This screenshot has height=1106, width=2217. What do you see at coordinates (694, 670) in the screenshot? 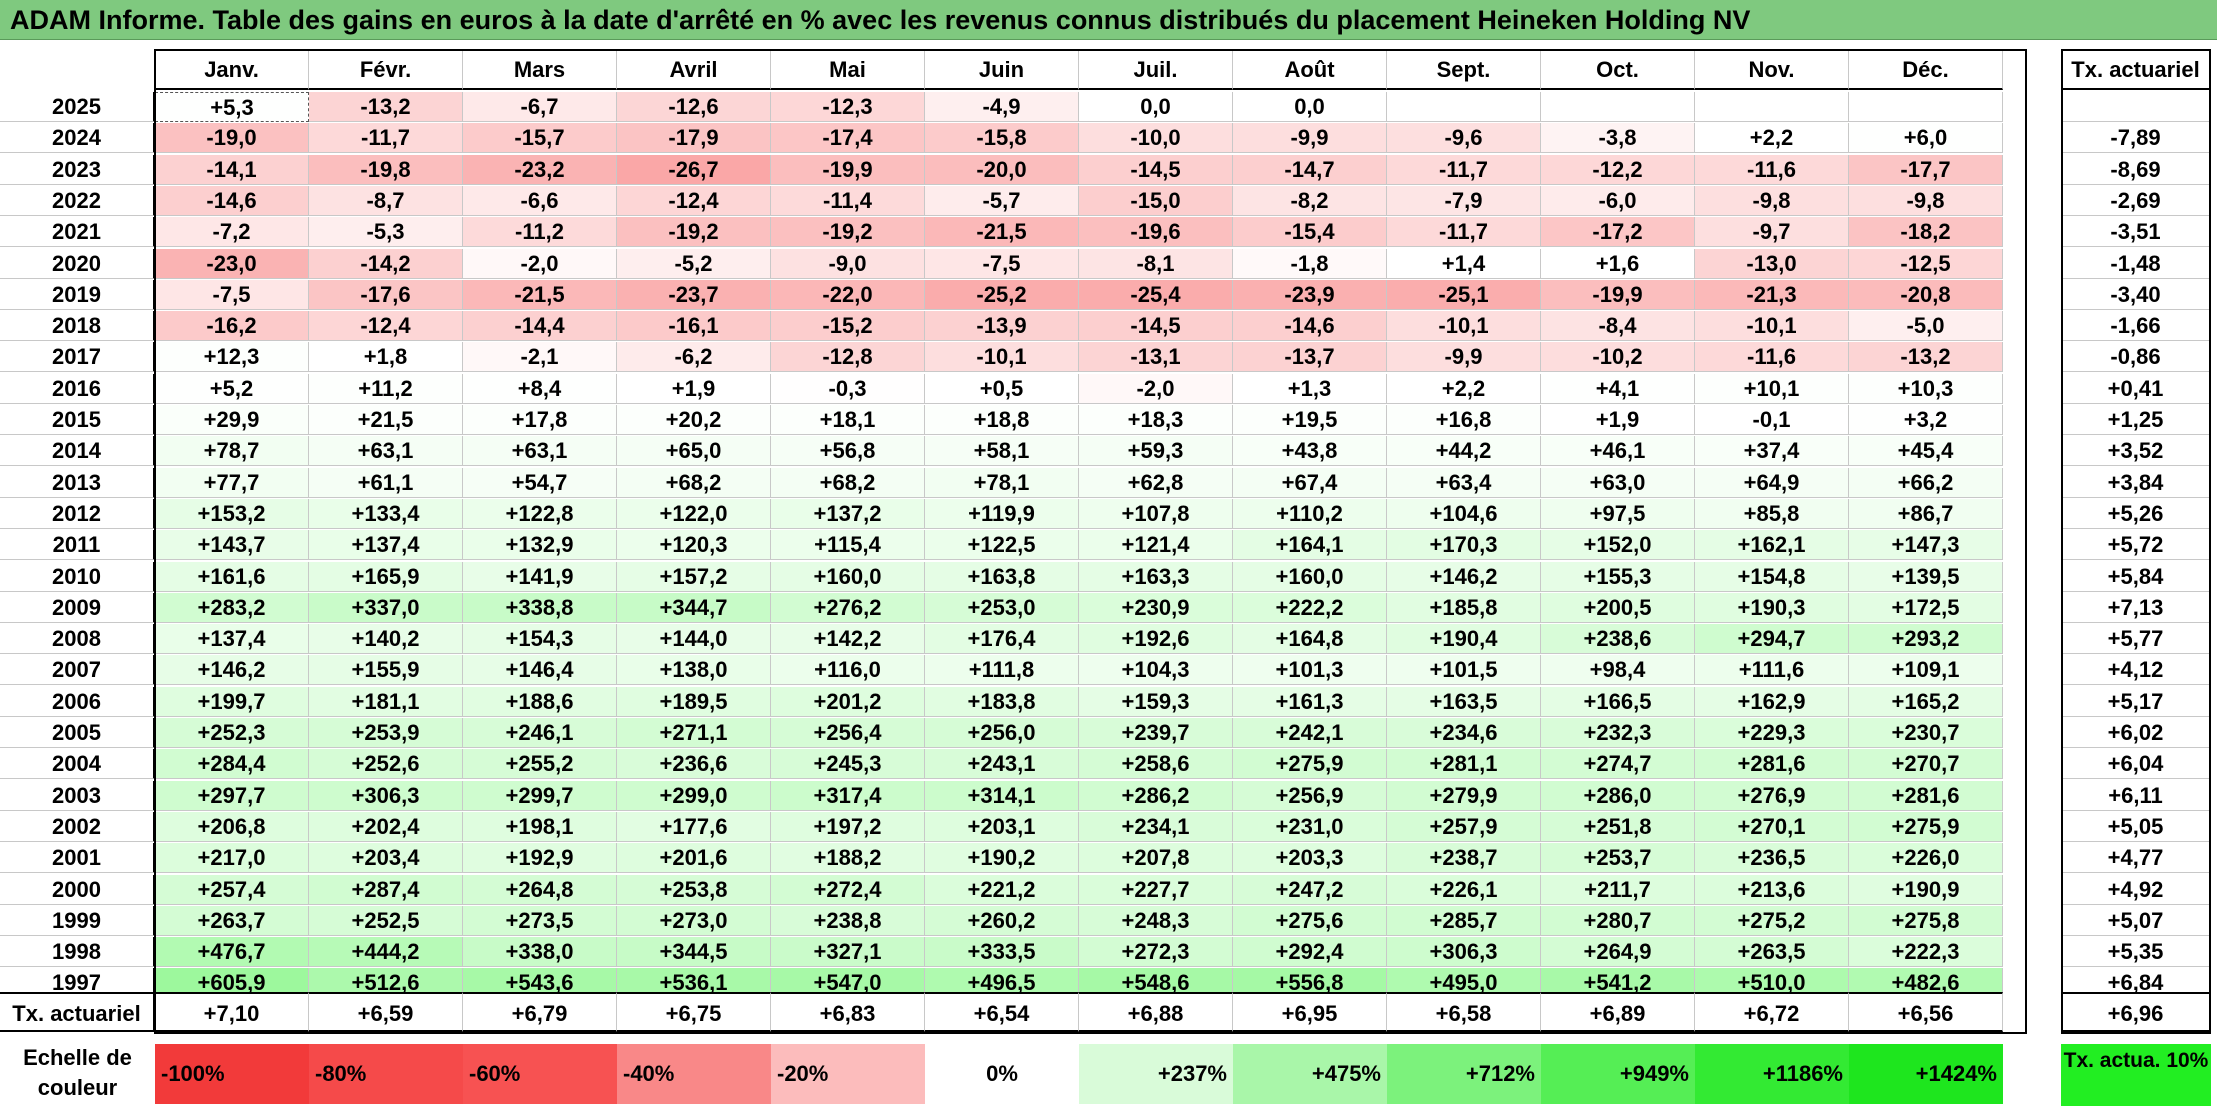
I see `table-cell: +138,0` at bounding box center [694, 670].